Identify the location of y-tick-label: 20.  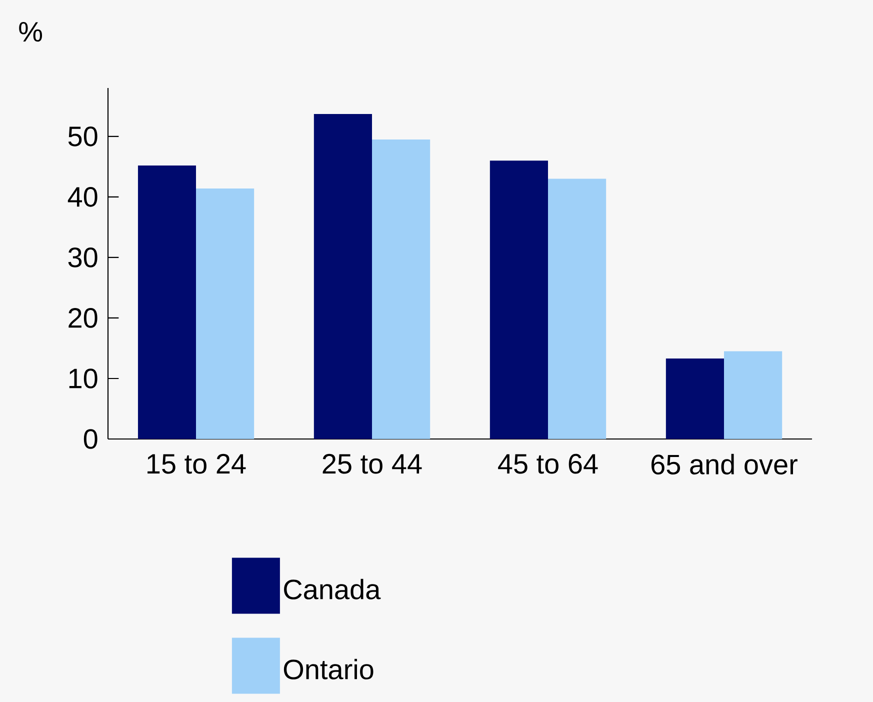
(83, 318).